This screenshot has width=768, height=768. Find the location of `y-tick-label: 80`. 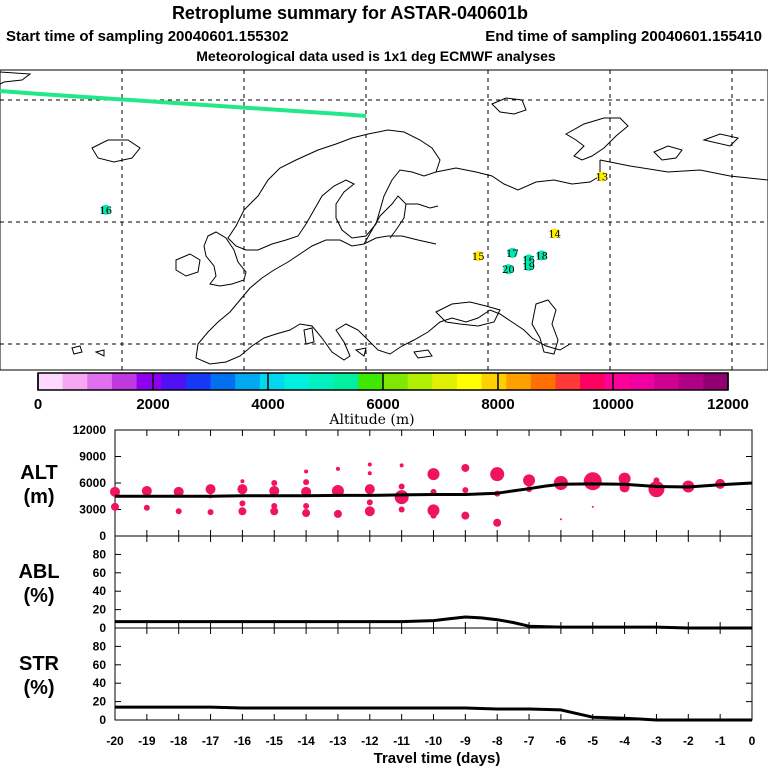

y-tick-label: 80 is located at coordinates (100, 646).